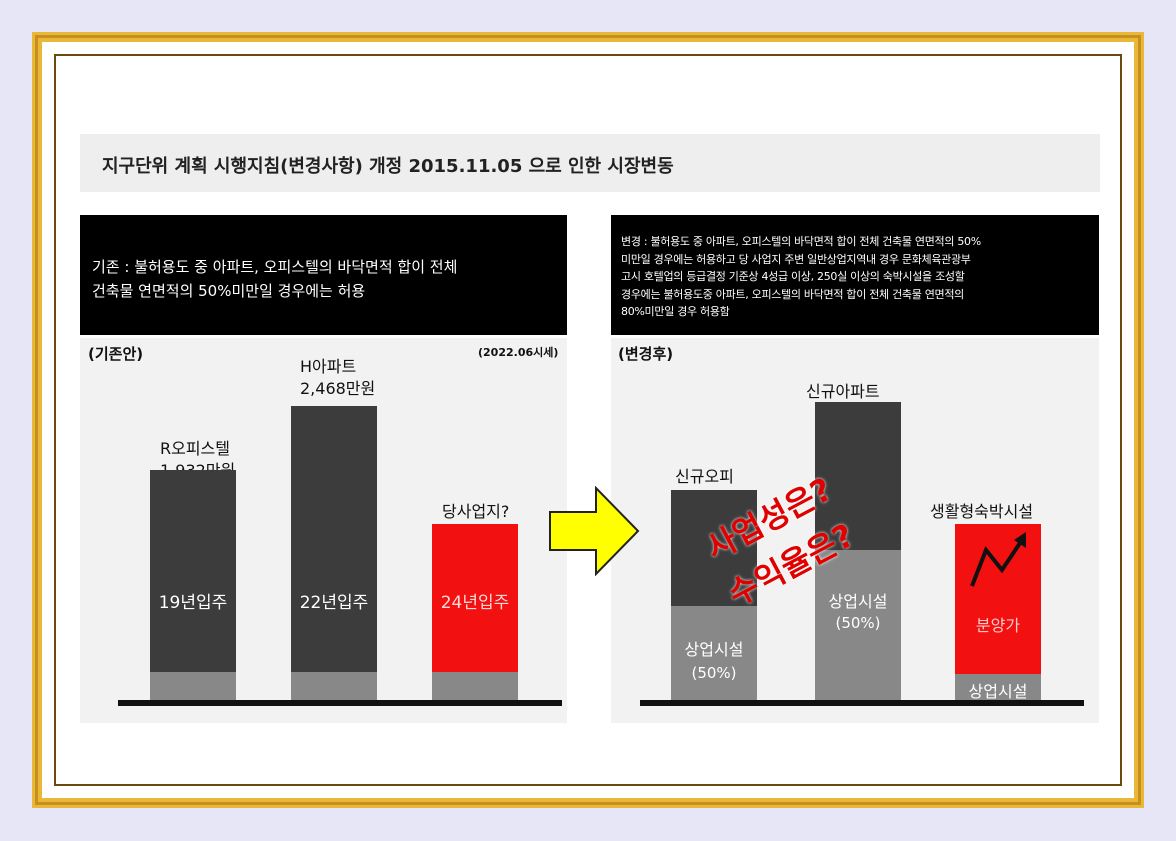 The height and width of the screenshot is (841, 1176). I want to click on right-baseline, so click(862, 703).